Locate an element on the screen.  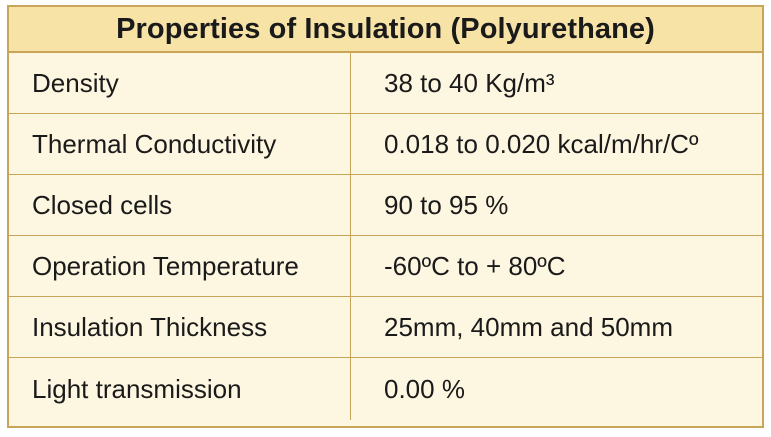
property-value: 0.00 % is located at coordinates (424, 388).